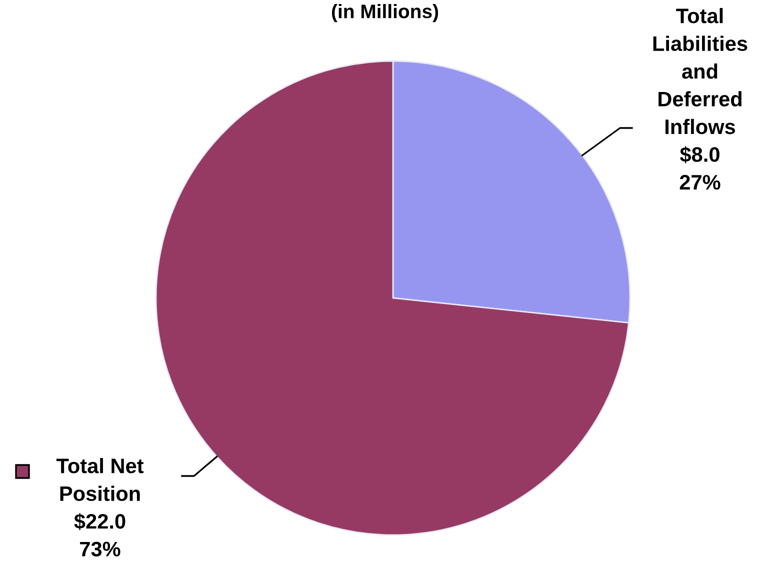 This screenshot has width=770, height=588. I want to click on legend-label: Total Net Position, so click(100, 480).